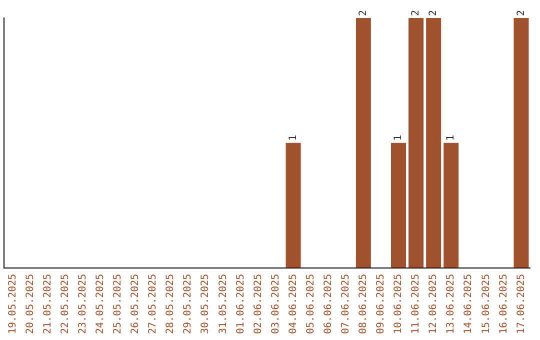  What do you see at coordinates (118, 304) in the screenshot?
I see `x-tick-label: 25.05.2025` at bounding box center [118, 304].